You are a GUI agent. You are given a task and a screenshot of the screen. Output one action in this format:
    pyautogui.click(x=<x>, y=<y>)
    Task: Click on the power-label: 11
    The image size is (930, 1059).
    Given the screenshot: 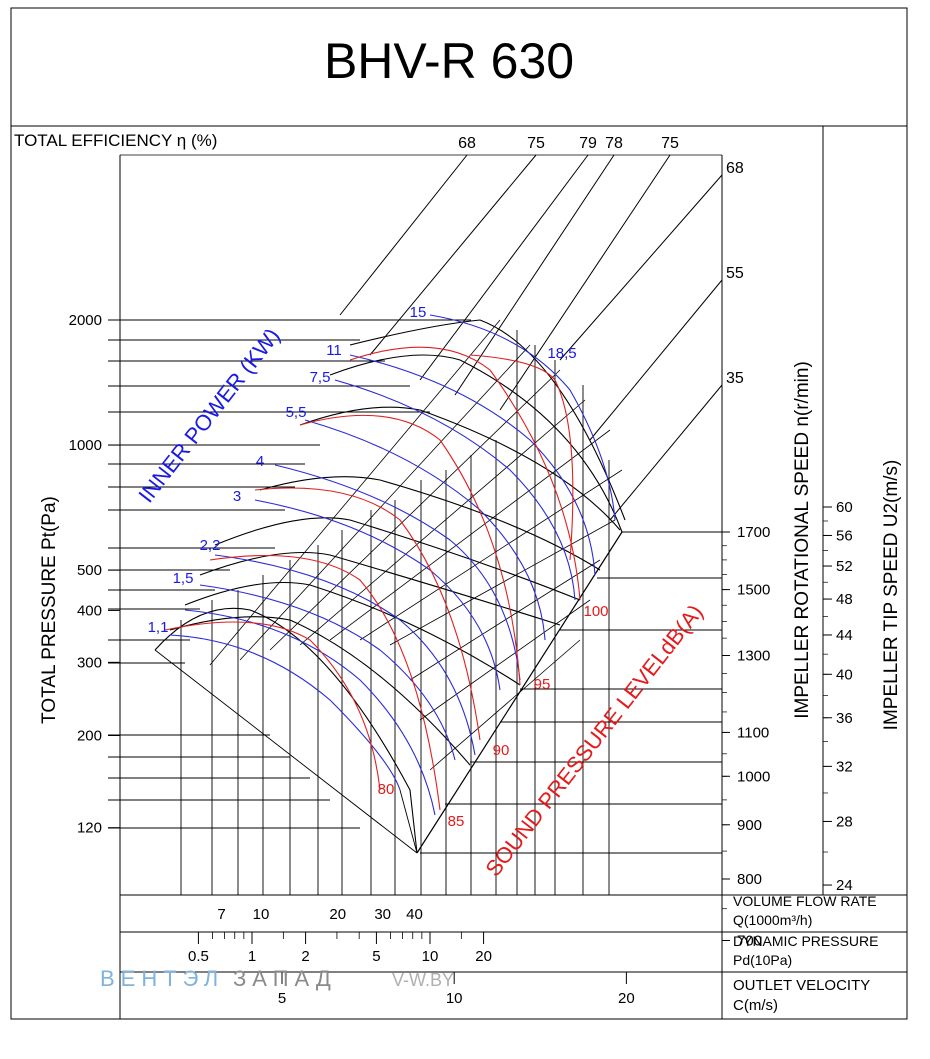 What is the action you would take?
    pyautogui.click(x=334, y=350)
    